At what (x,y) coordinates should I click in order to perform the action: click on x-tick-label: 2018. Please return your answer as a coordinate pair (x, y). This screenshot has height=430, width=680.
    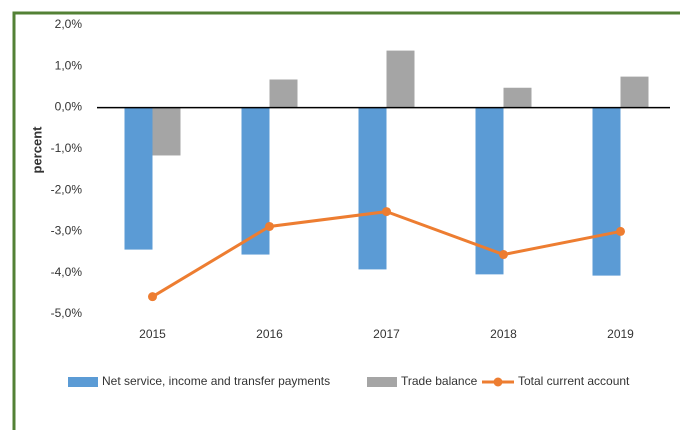
    Looking at the image, I should click on (503, 334).